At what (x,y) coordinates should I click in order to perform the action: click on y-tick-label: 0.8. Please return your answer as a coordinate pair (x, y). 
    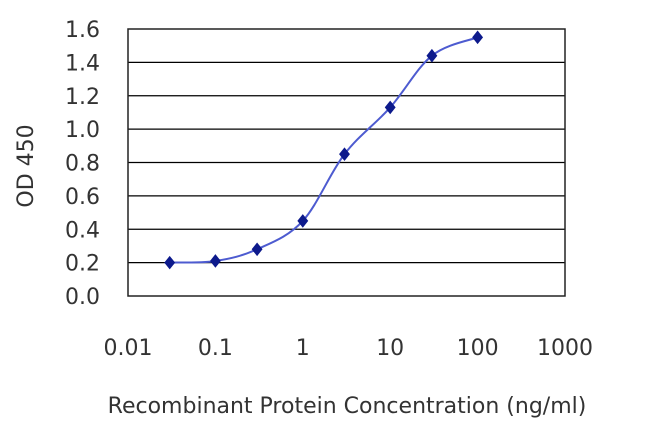
    Looking at the image, I should click on (82, 164).